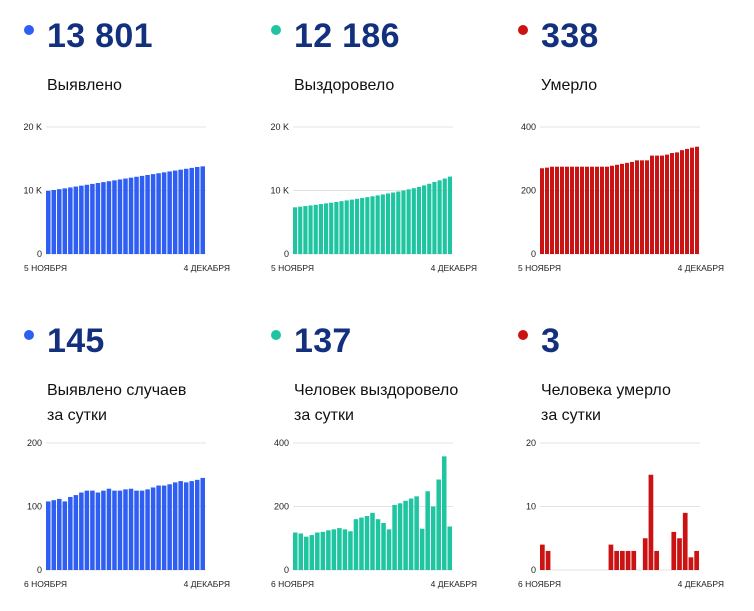 This screenshot has height=611, width=754. I want to click on deaths-daily-dot-icon, so click(523, 335).